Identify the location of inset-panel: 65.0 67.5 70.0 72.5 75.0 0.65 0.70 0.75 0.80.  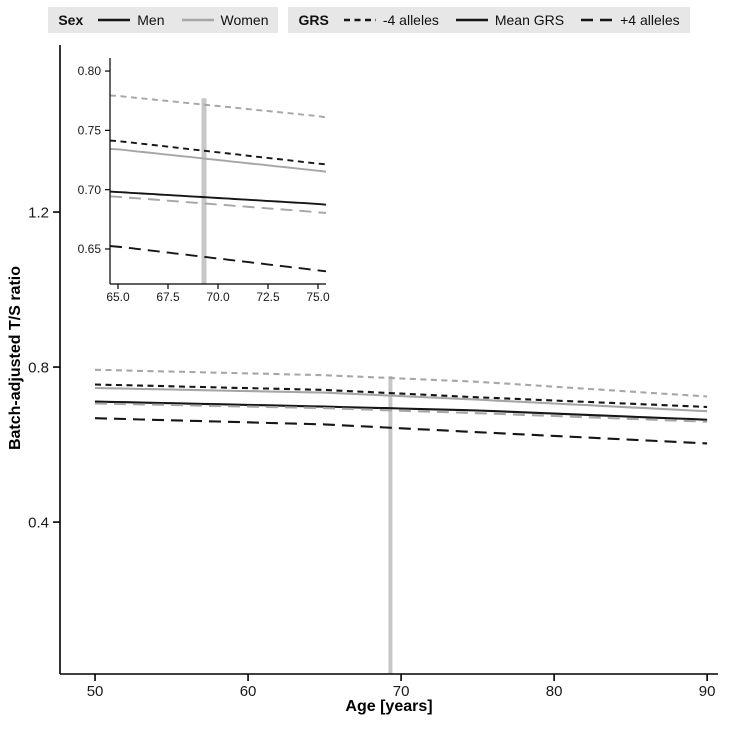
(204, 181).